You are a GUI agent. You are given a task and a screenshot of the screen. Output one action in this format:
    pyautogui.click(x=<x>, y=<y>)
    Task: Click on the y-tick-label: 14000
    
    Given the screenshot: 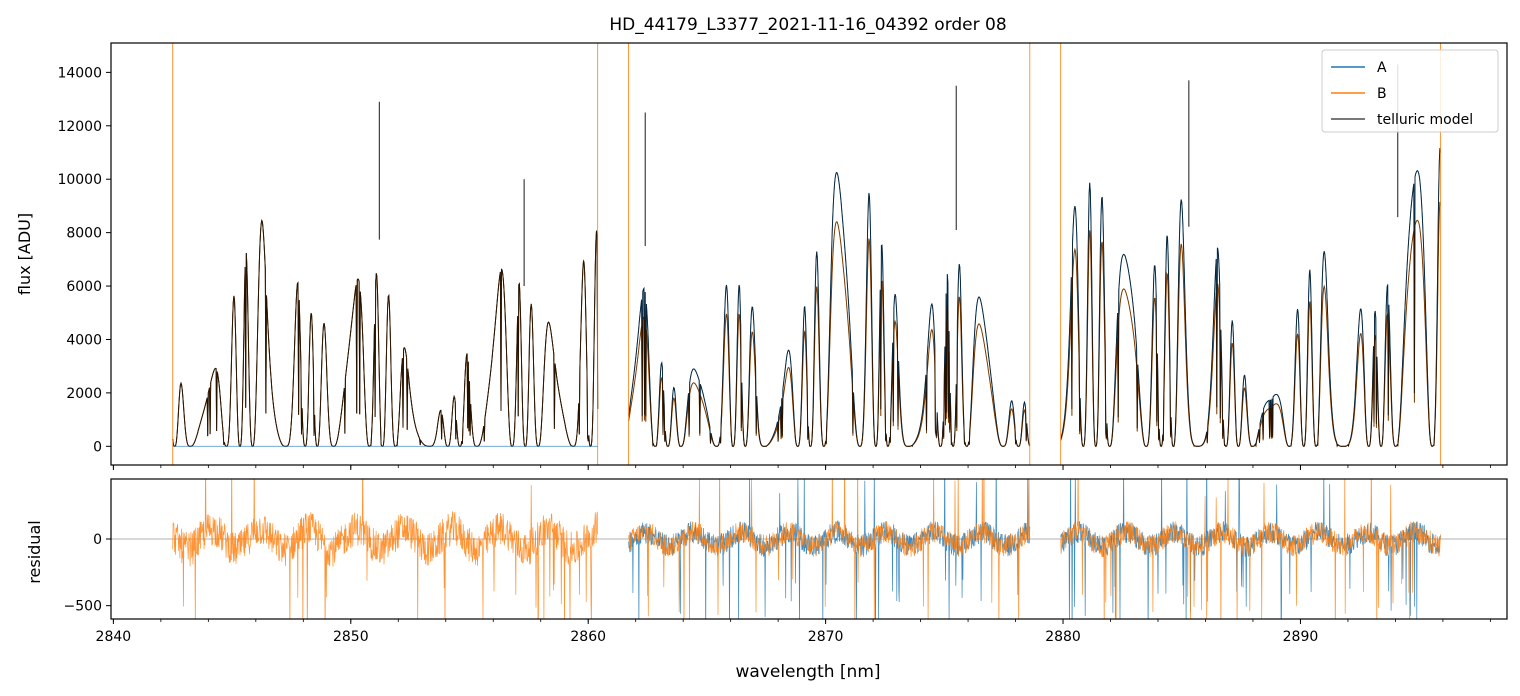 What is the action you would take?
    pyautogui.click(x=79, y=73)
    